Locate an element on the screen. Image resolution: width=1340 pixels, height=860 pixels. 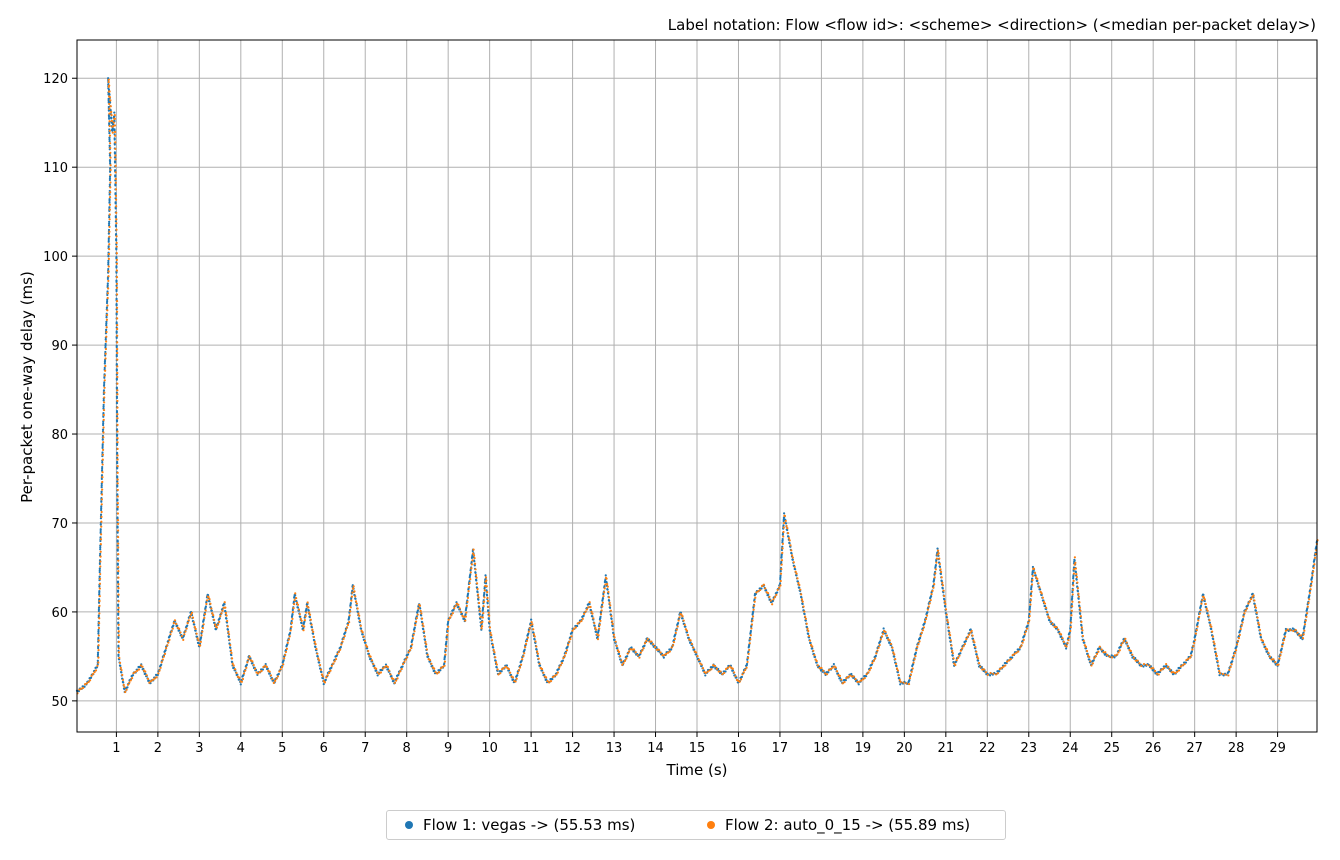
y-tick-label: 90 is located at coordinates (59, 346).